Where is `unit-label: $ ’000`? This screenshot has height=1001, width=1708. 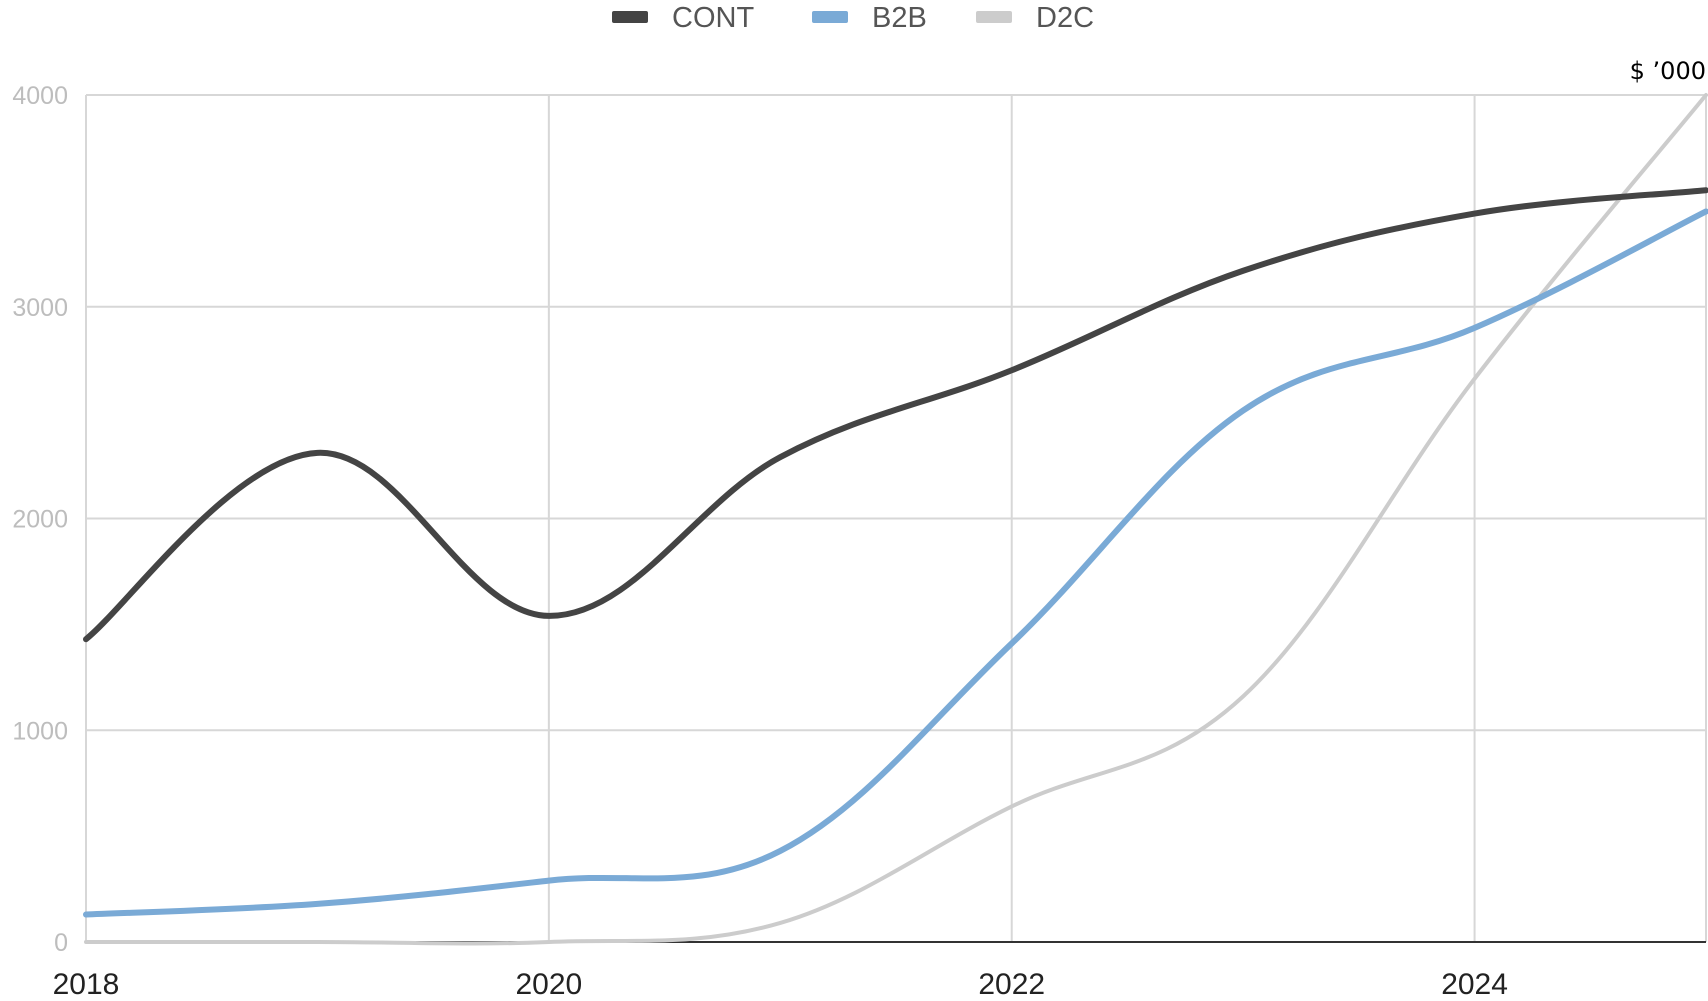
unit-label: $ ’000 is located at coordinates (1668, 71).